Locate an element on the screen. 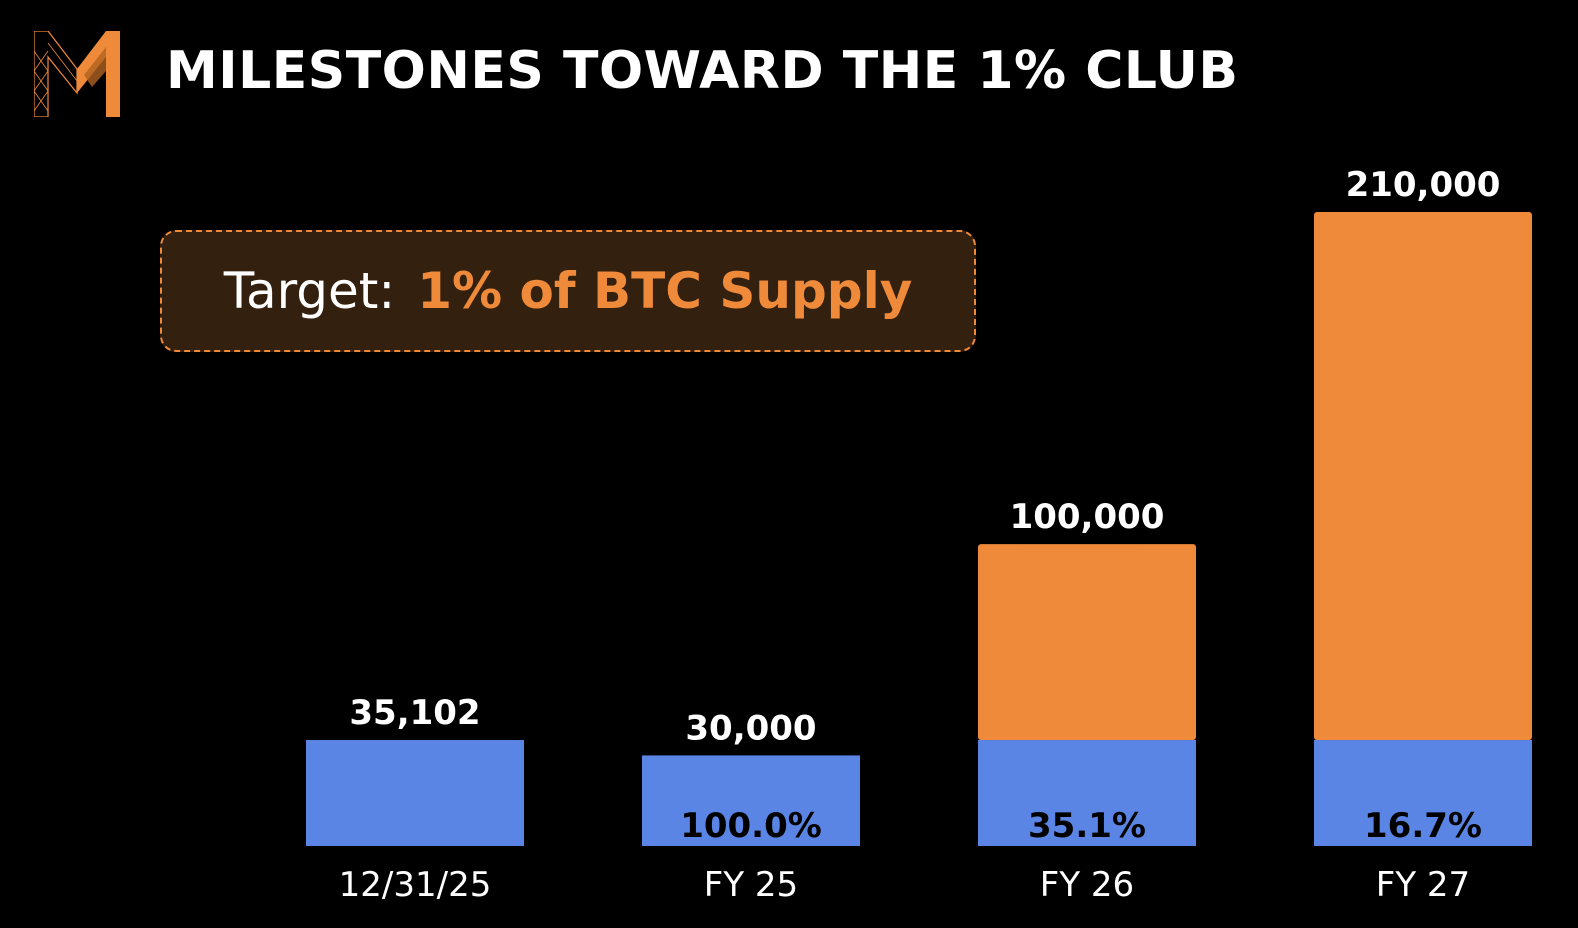  page-title: MILESTONES TOWARD THE 1% CLUB is located at coordinates (702, 71).